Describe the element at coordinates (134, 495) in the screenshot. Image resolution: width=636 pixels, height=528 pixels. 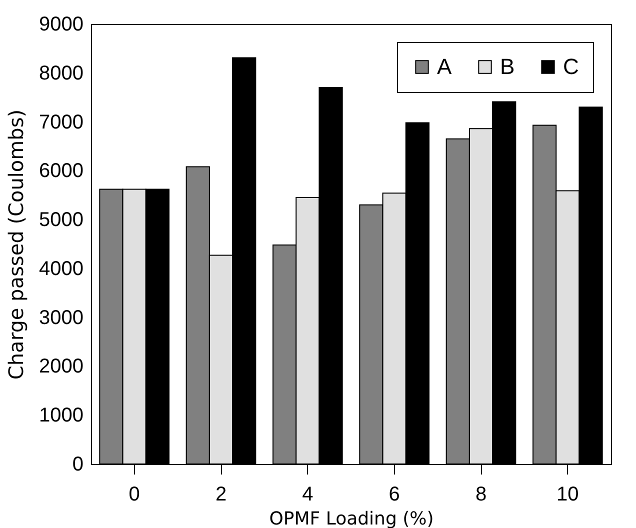
I see `x-tick-label: 0` at that location.